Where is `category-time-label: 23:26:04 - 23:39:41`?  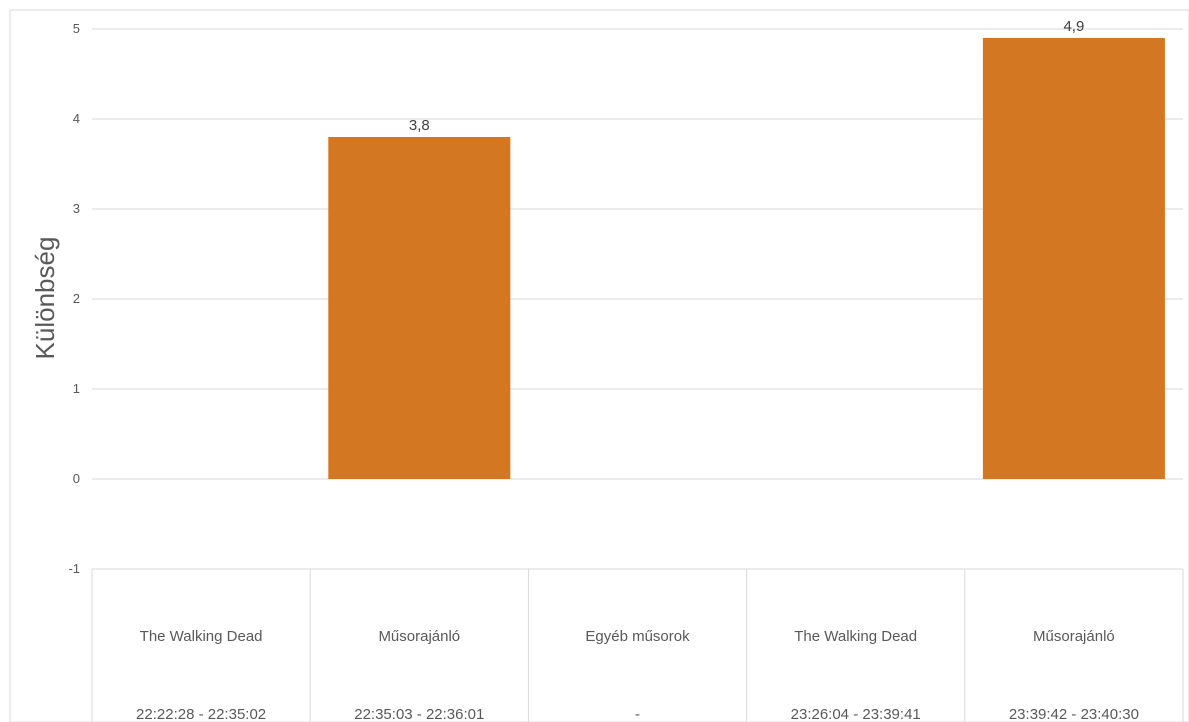
category-time-label: 23:26:04 - 23:39:41 is located at coordinates (856, 714).